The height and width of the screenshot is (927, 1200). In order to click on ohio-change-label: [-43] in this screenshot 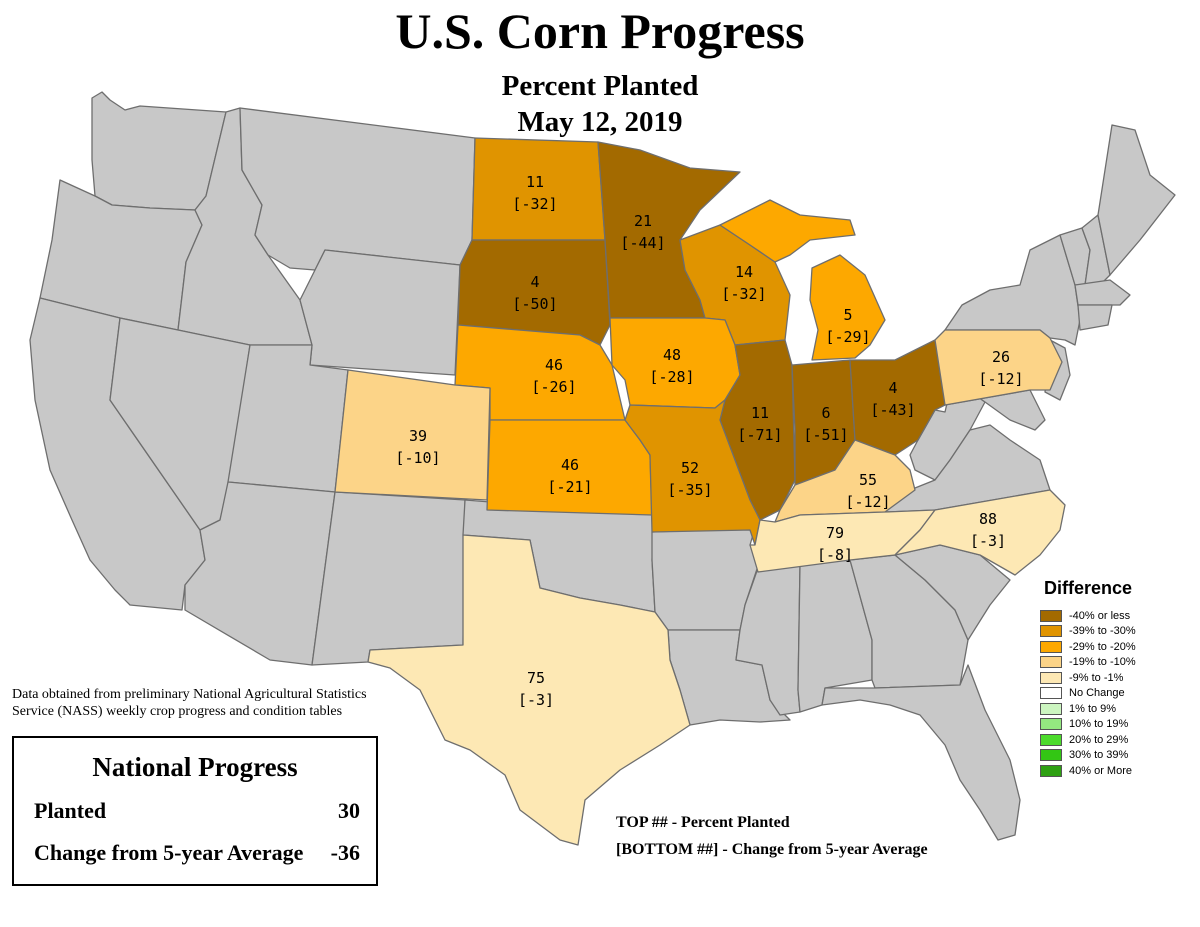, I will do `click(892, 410)`.